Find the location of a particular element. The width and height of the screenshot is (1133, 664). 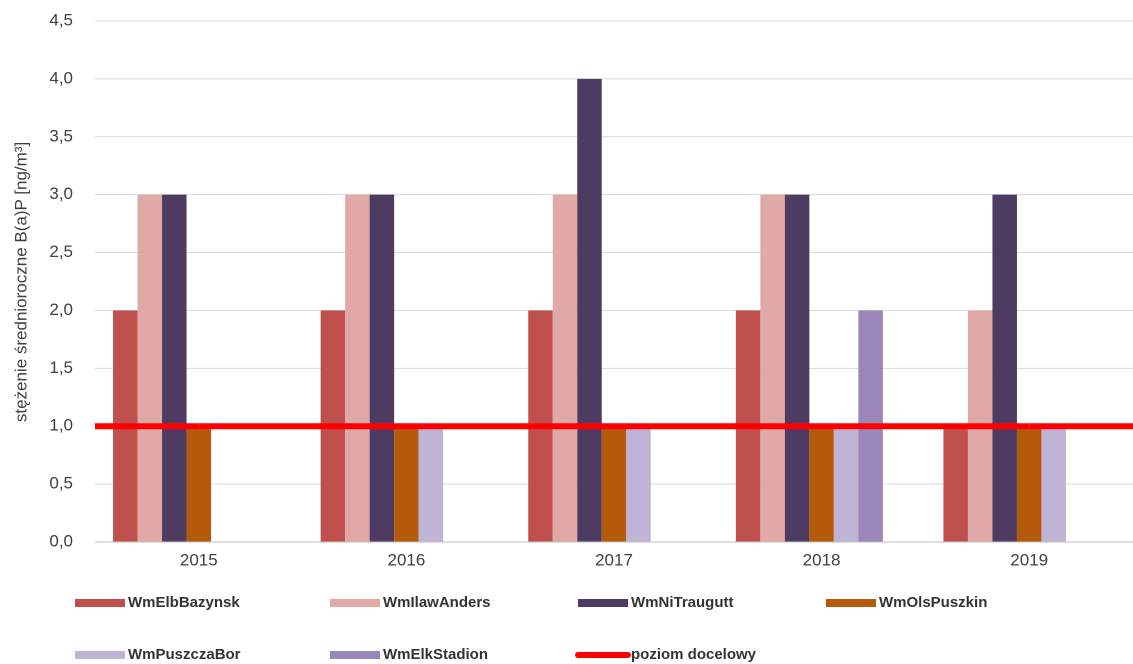

legend-label: WmOlsPuszkin is located at coordinates (933, 602).